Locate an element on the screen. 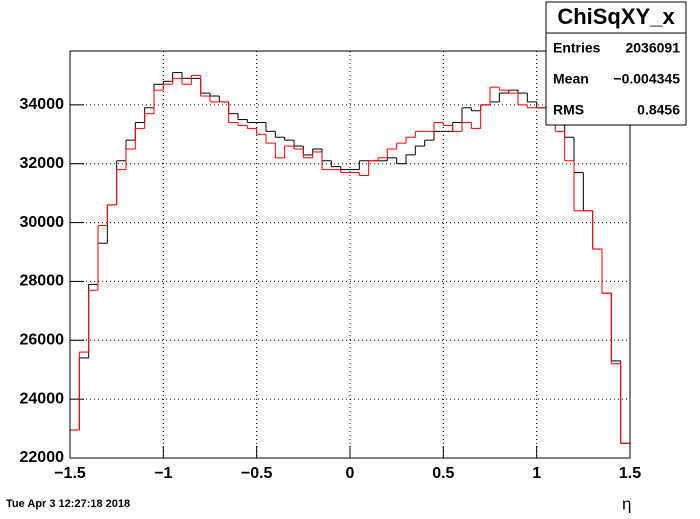  y-tick-label: 32000 is located at coordinates (42, 163).